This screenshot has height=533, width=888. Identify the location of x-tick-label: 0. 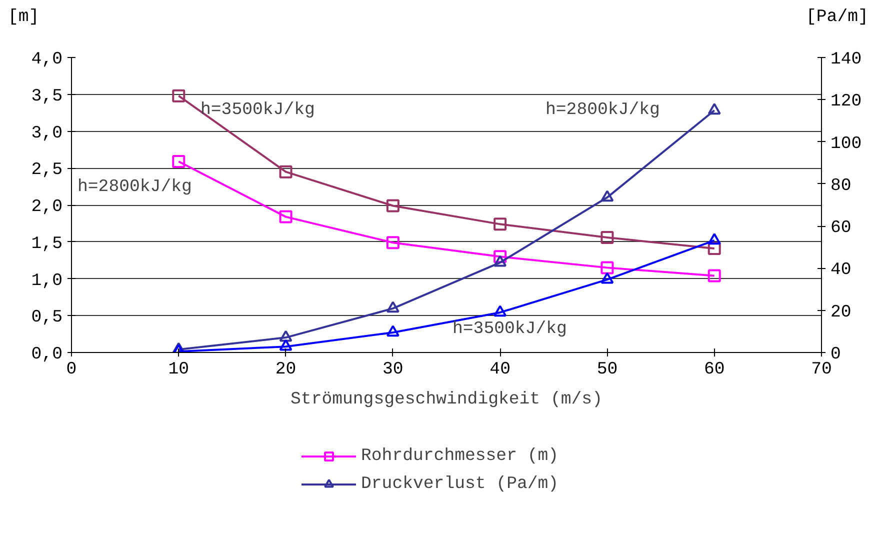
(71, 370).